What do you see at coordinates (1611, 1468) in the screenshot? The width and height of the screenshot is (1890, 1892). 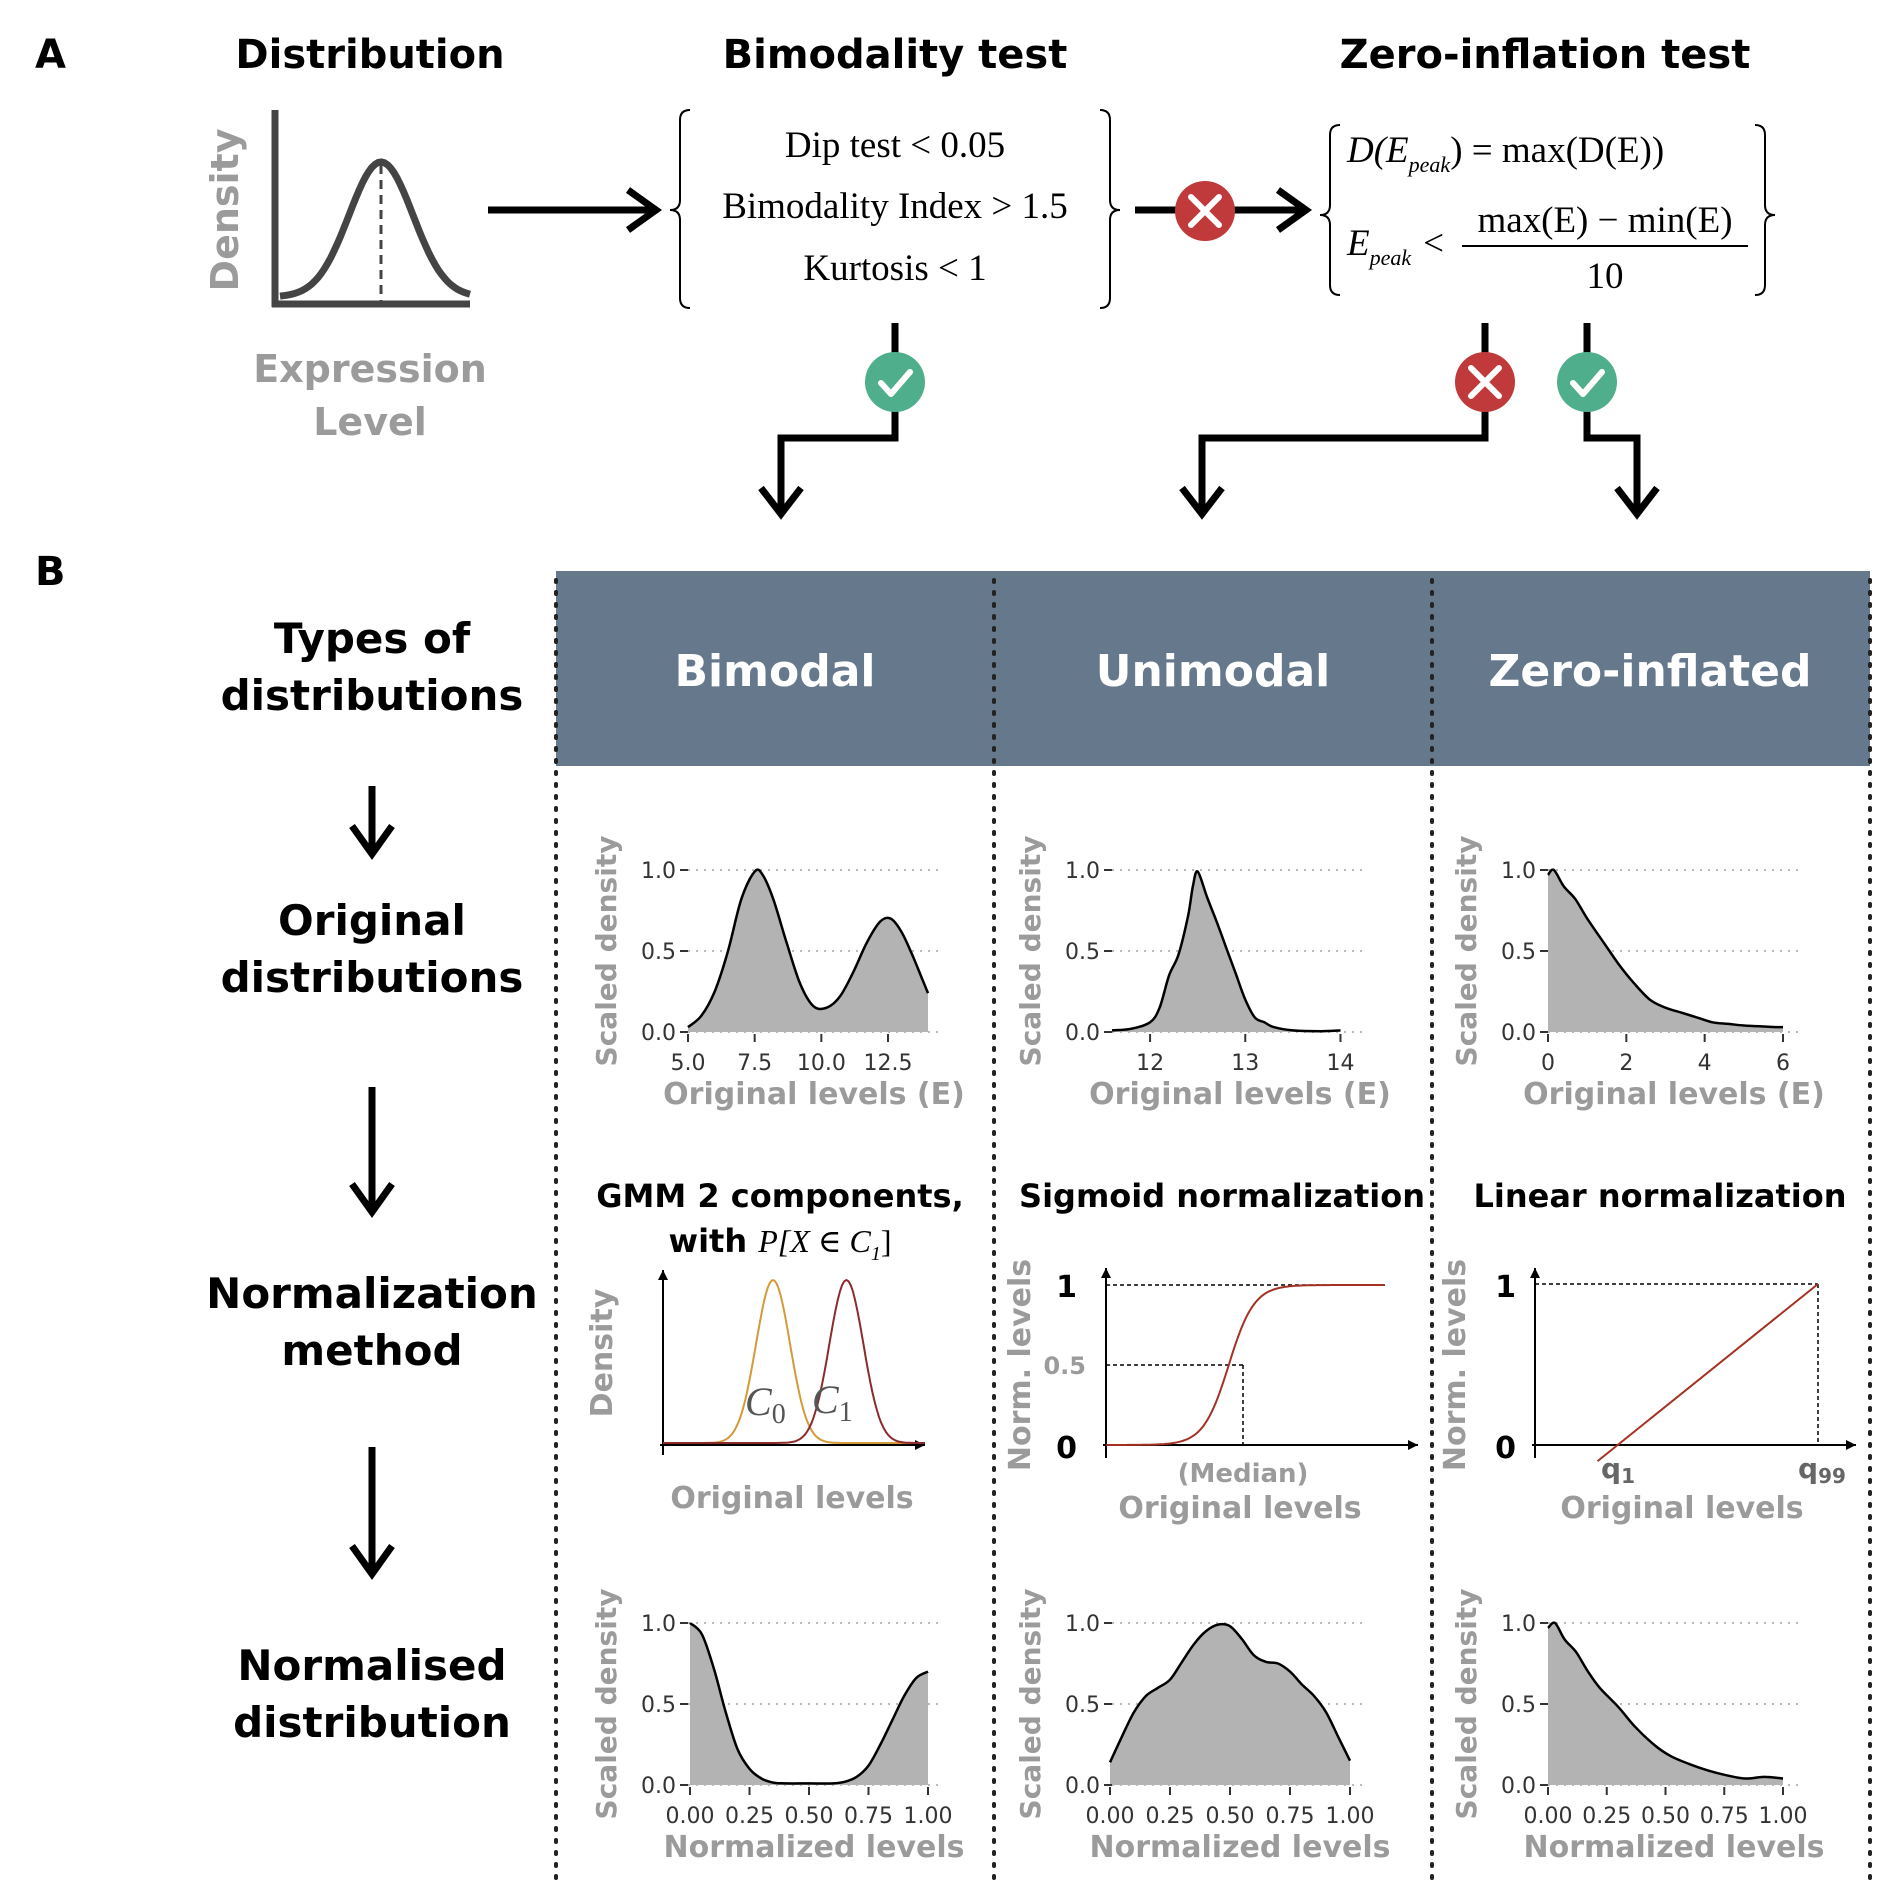 I see `q1-letter: q` at bounding box center [1611, 1468].